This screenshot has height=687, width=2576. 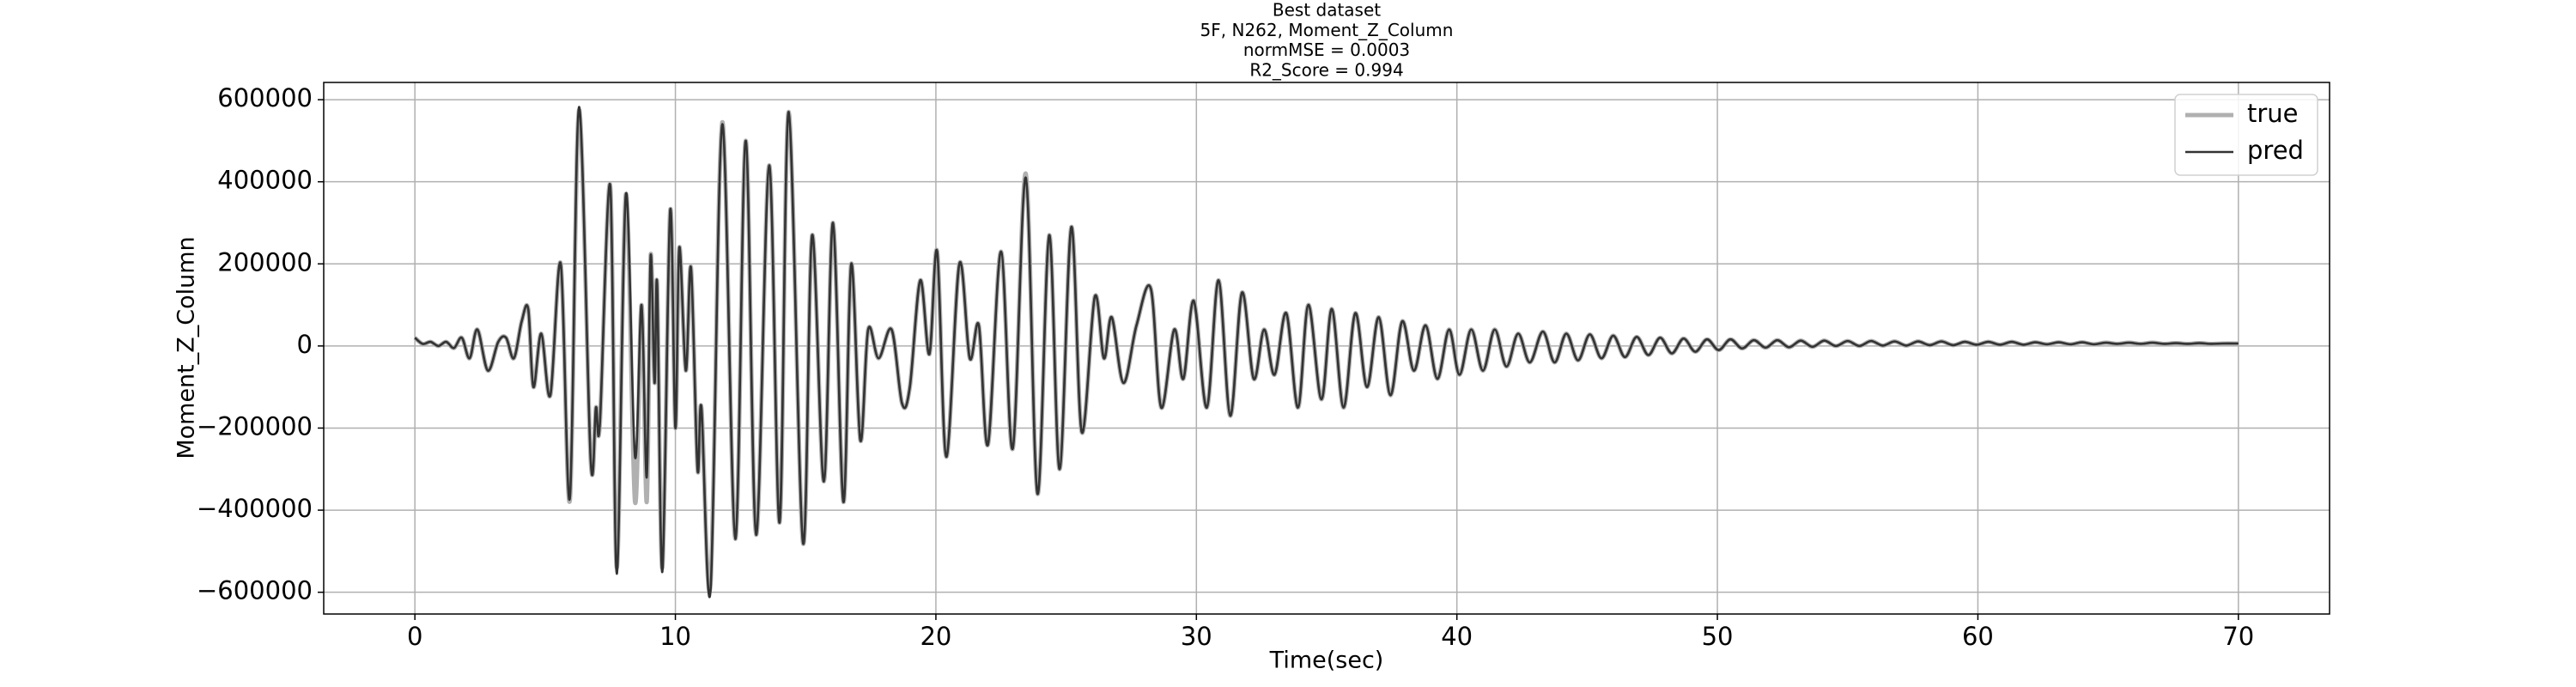 What do you see at coordinates (1978, 636) in the screenshot?
I see `x-tick-label: 60` at bounding box center [1978, 636].